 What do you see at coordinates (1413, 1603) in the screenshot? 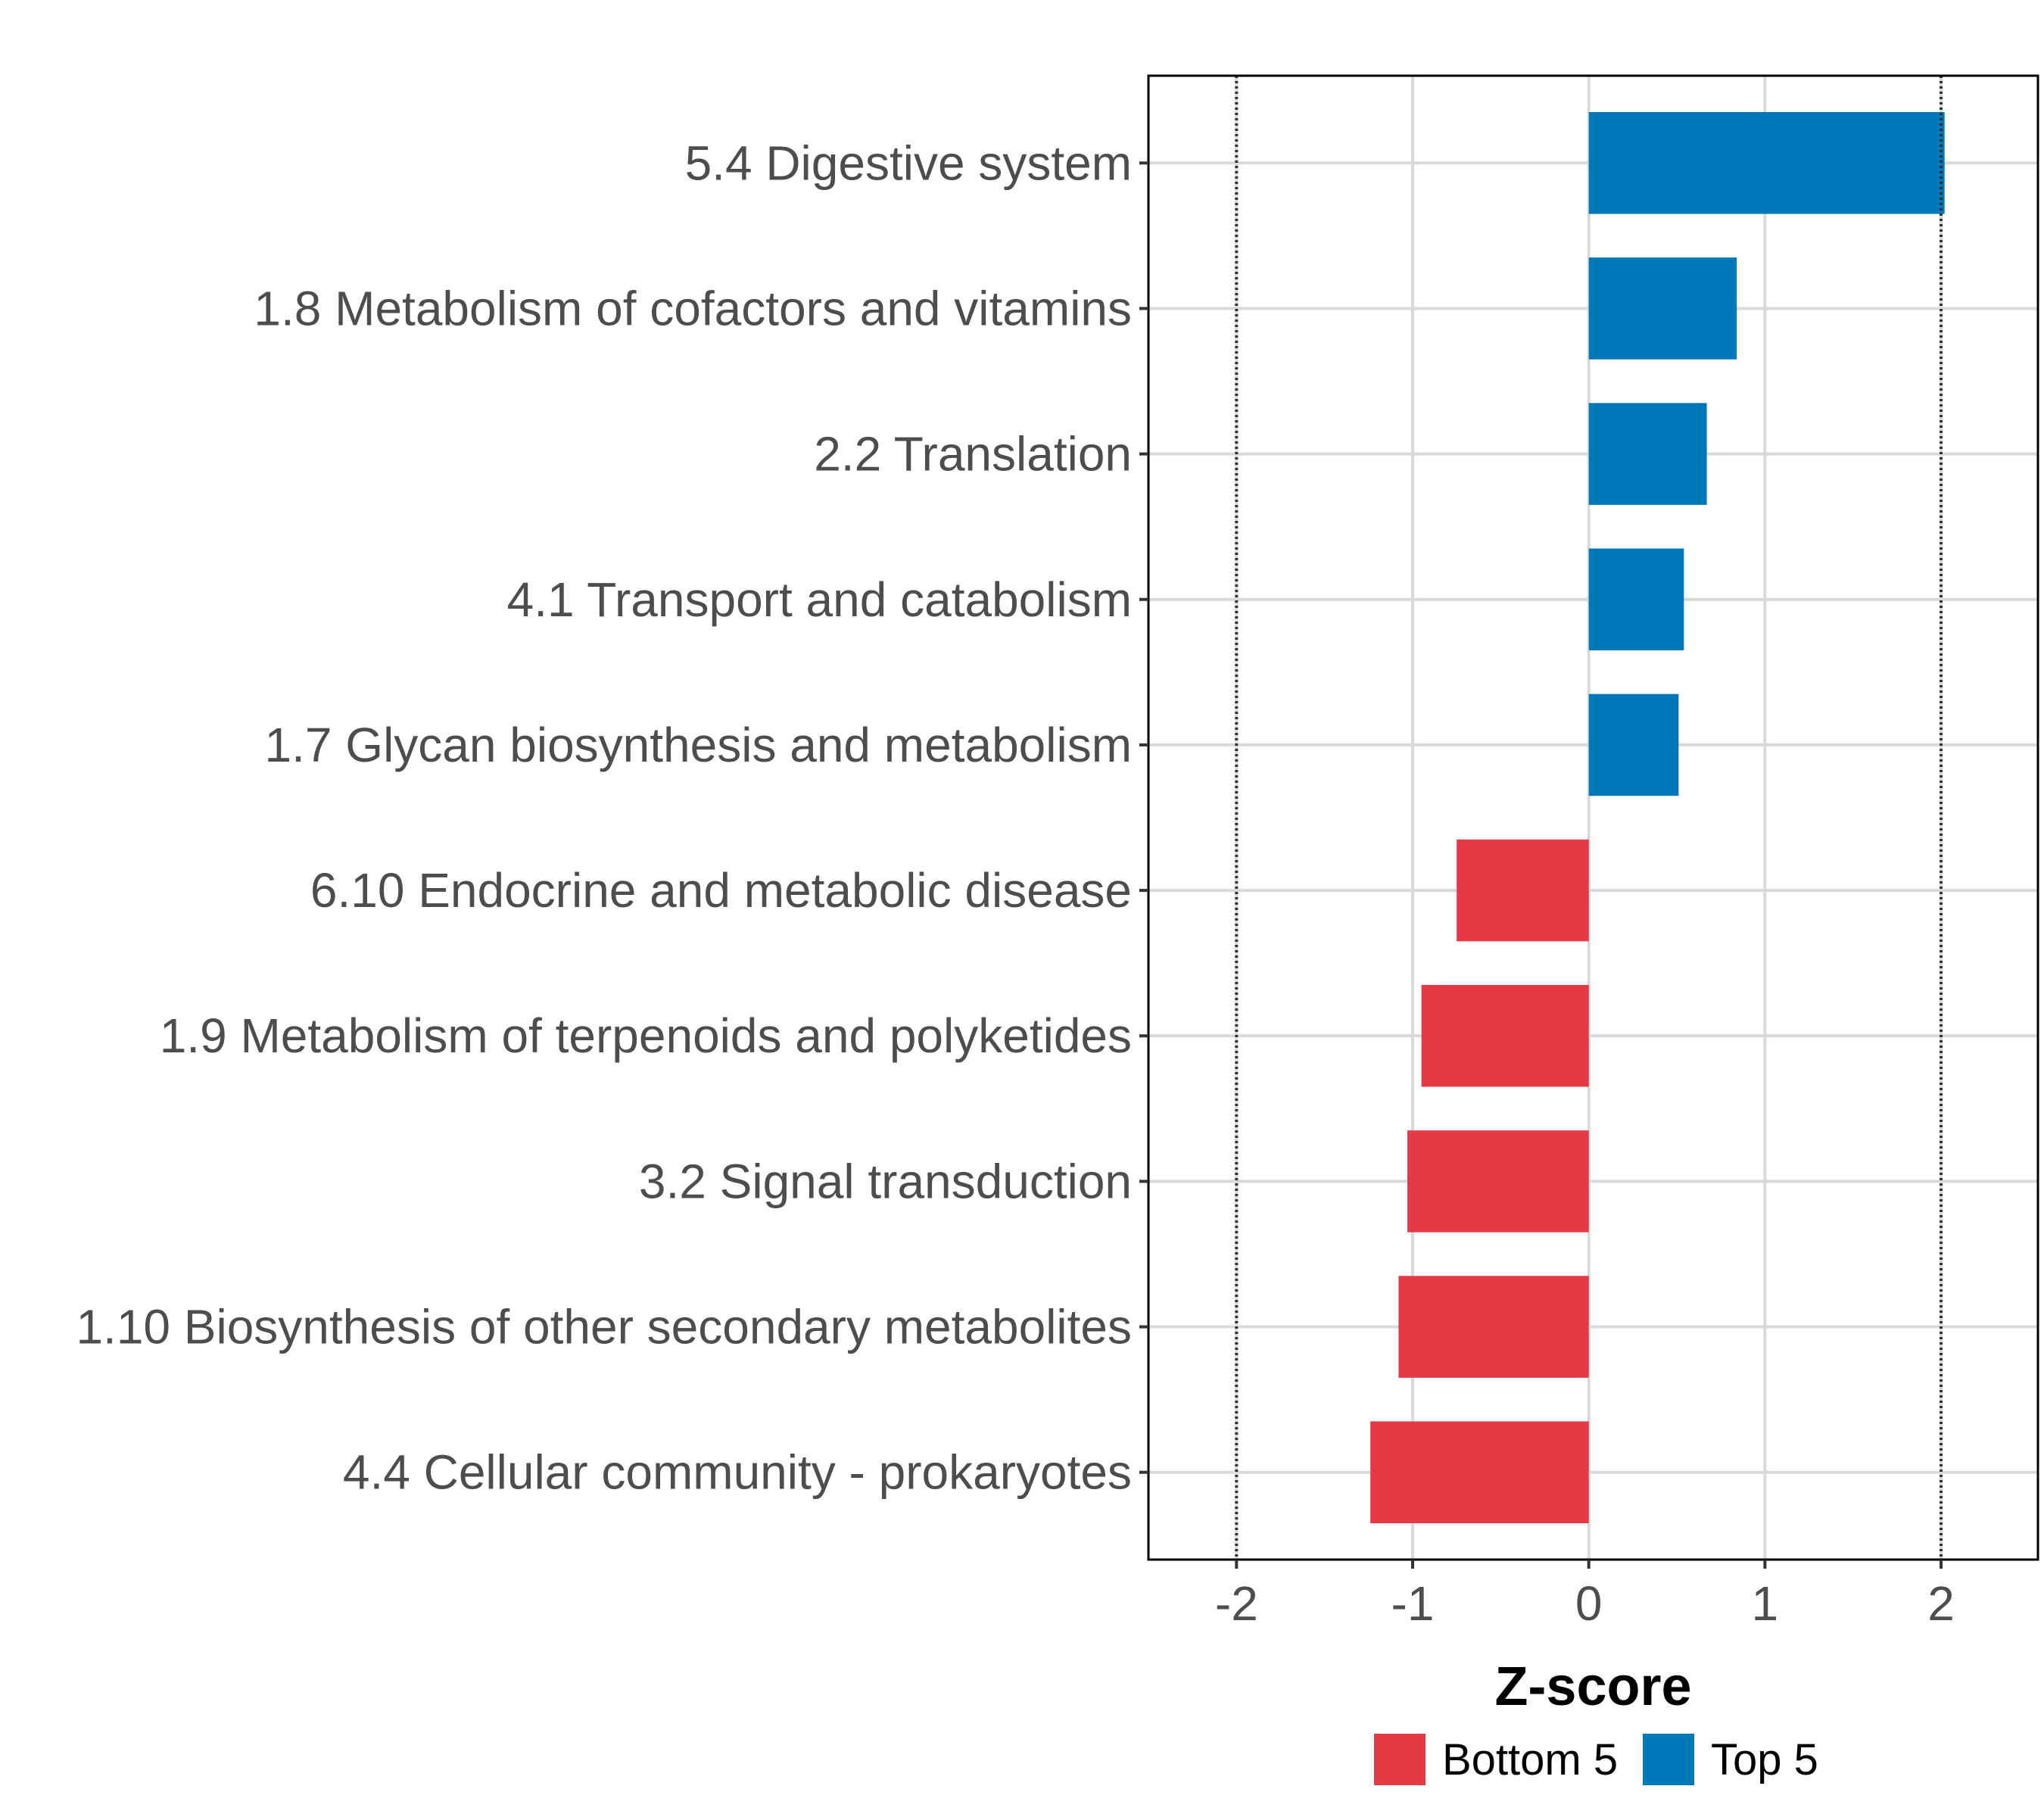
I see `x-tick-label: -1` at bounding box center [1413, 1603].